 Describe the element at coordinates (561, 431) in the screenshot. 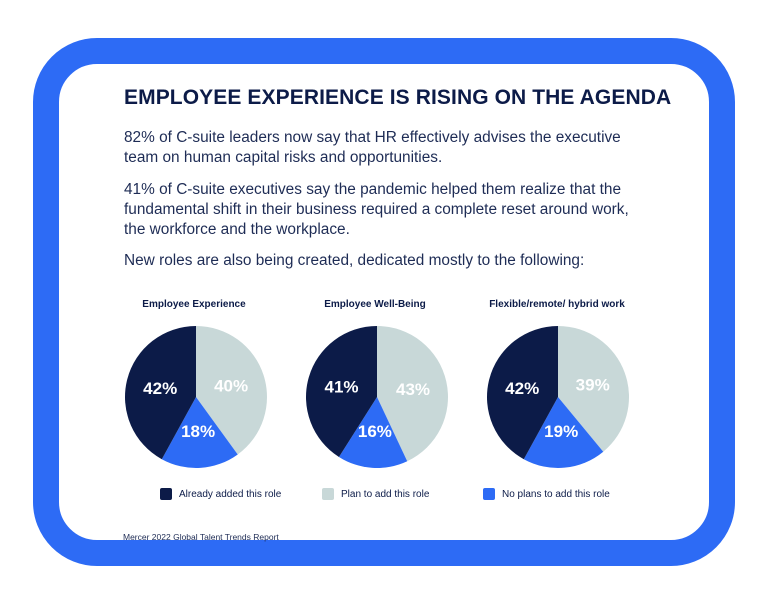

I see `pie-flexible-work-label-no-plans: 19%` at that location.